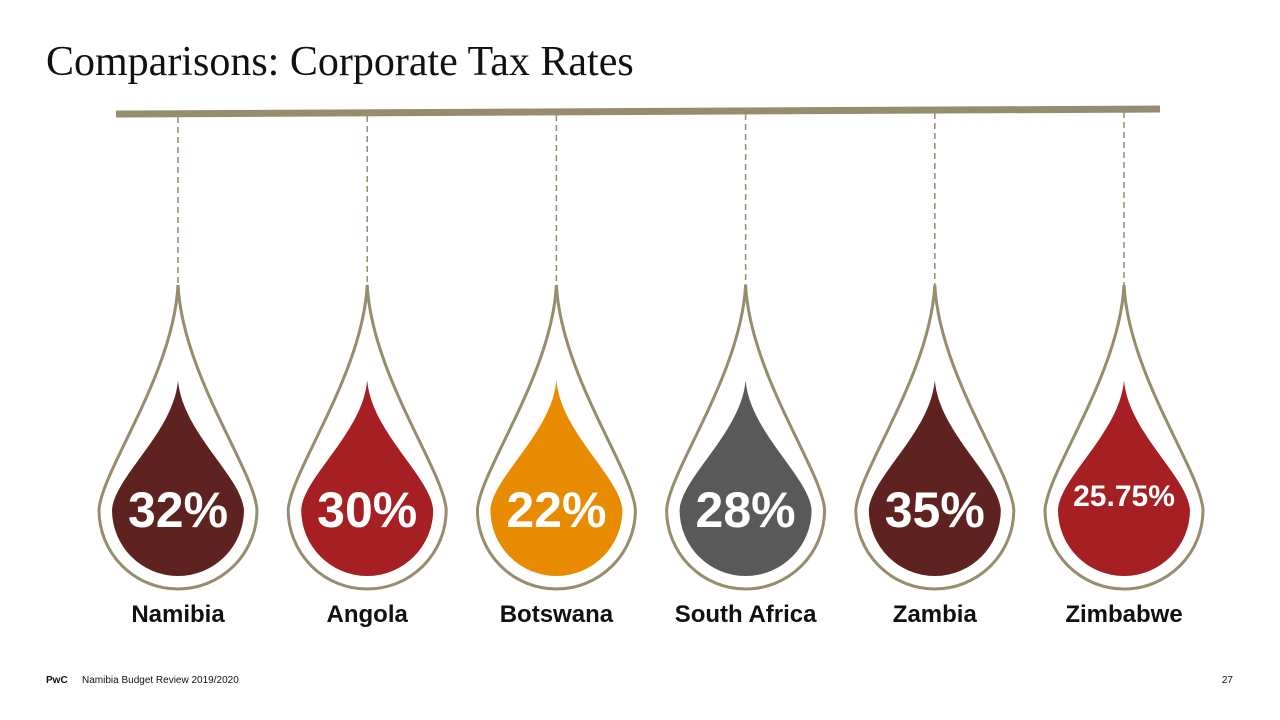 This screenshot has height=720, width=1280. Describe the element at coordinates (1124, 496) in the screenshot. I see `value-label: 25.75%` at that location.